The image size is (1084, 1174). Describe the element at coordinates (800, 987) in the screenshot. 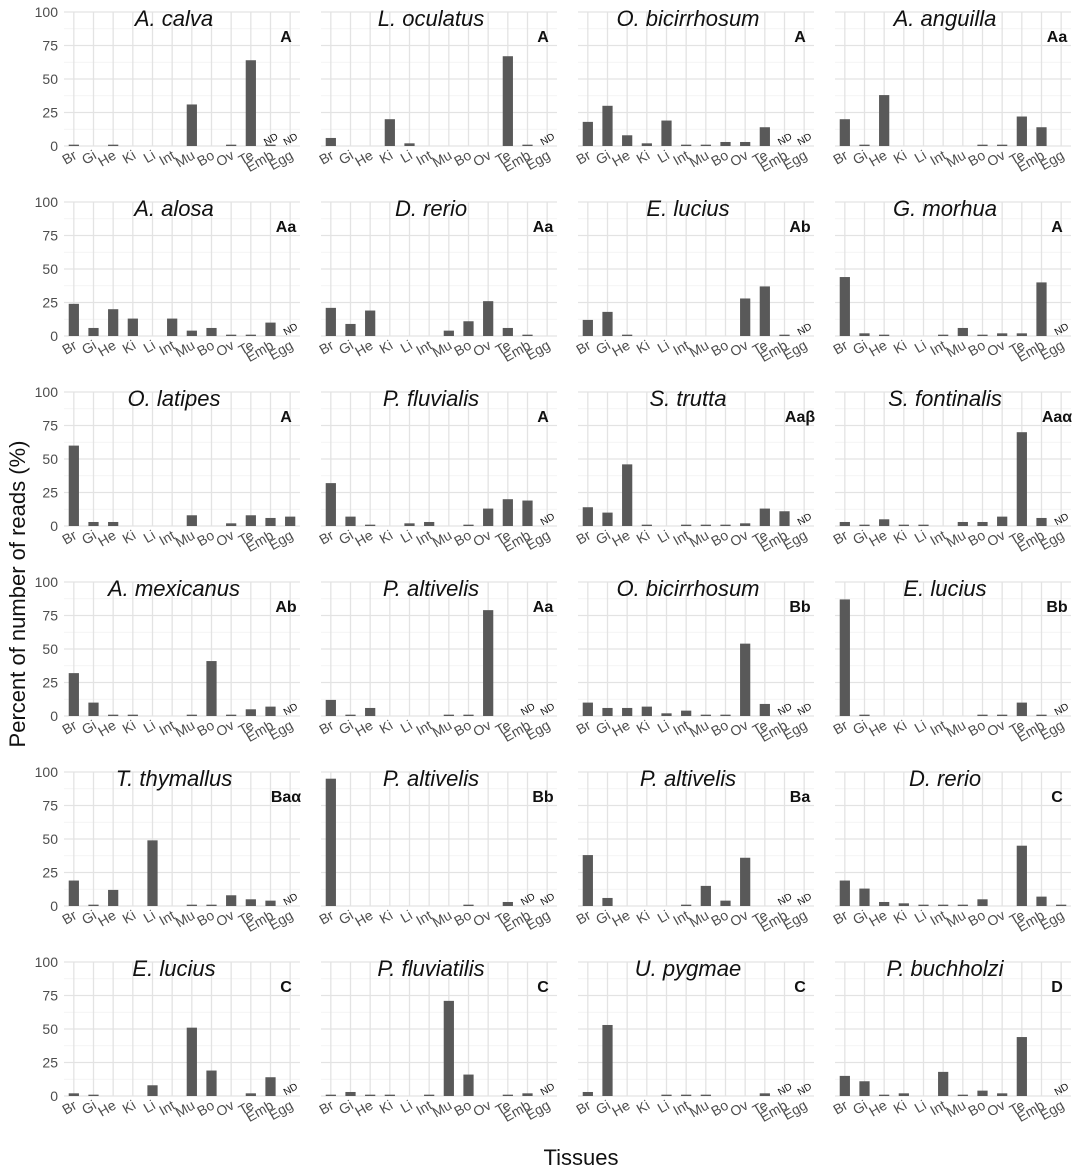

I see `panel-code: C` at that location.